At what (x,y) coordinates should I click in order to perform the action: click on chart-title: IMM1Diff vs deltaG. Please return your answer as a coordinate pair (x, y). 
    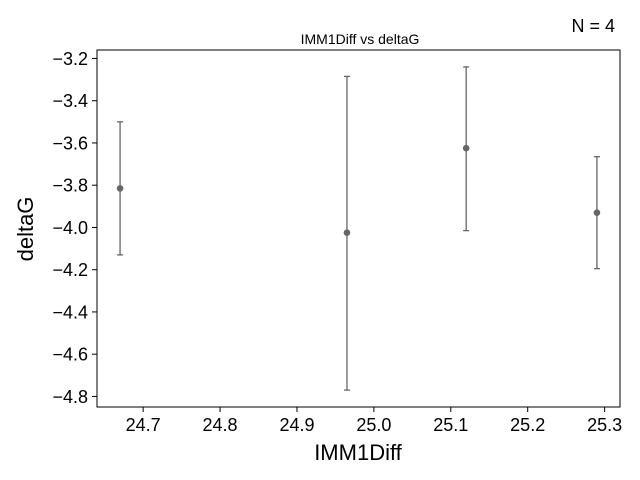
    Looking at the image, I should click on (360, 39).